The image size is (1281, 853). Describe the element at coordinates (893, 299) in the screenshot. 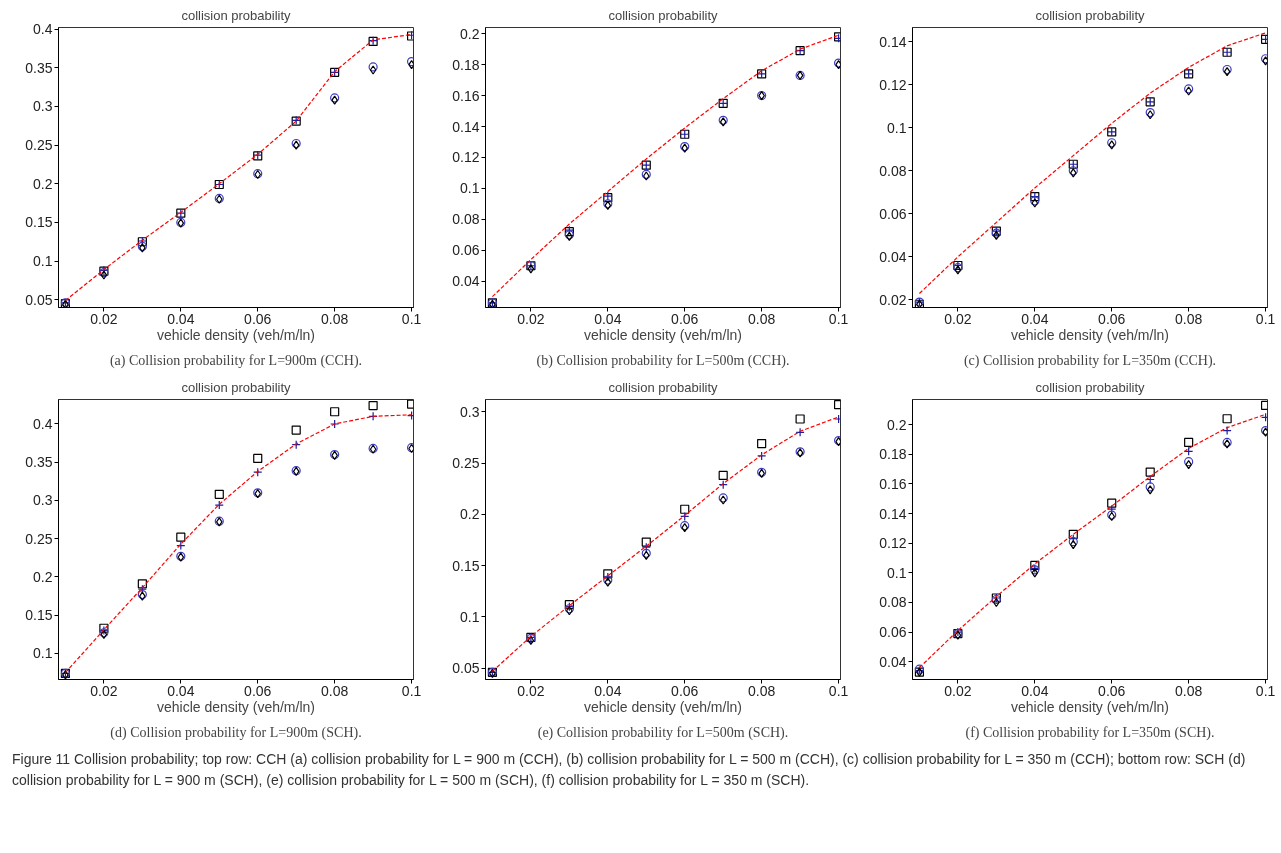

I see `y-tick-label: 0.02` at that location.